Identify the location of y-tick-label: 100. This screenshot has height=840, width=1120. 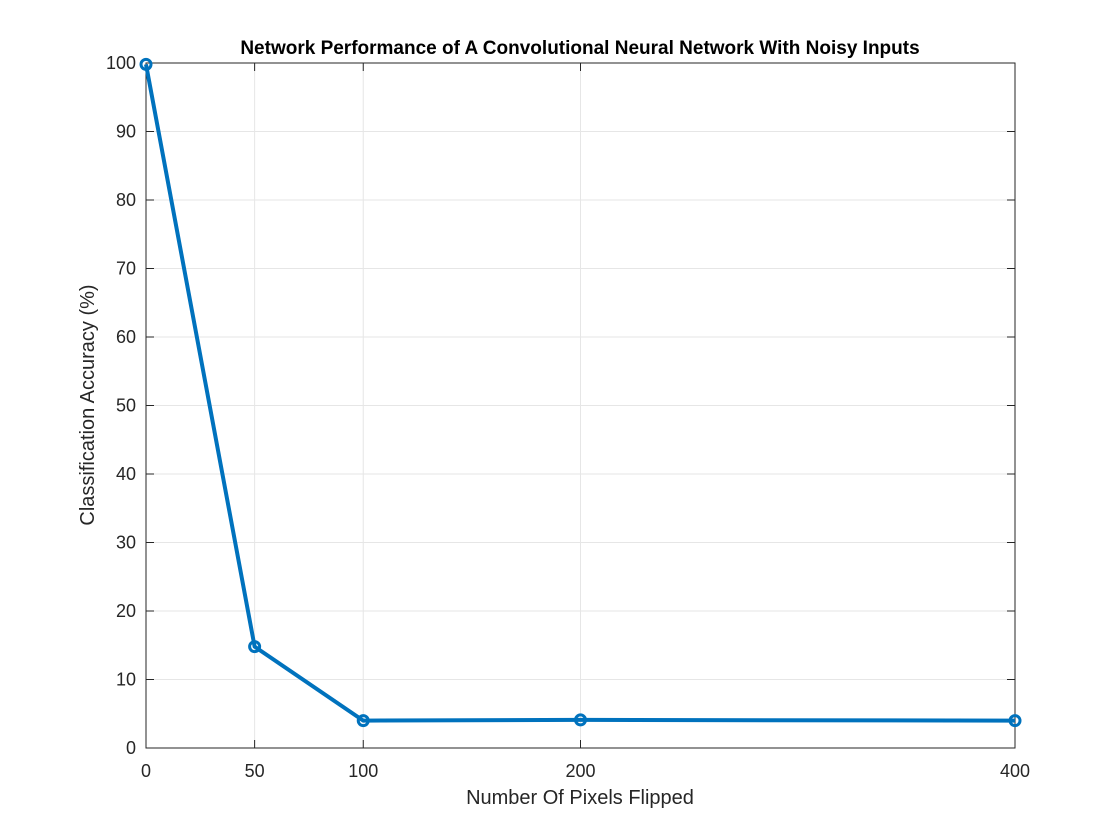
(121, 63).